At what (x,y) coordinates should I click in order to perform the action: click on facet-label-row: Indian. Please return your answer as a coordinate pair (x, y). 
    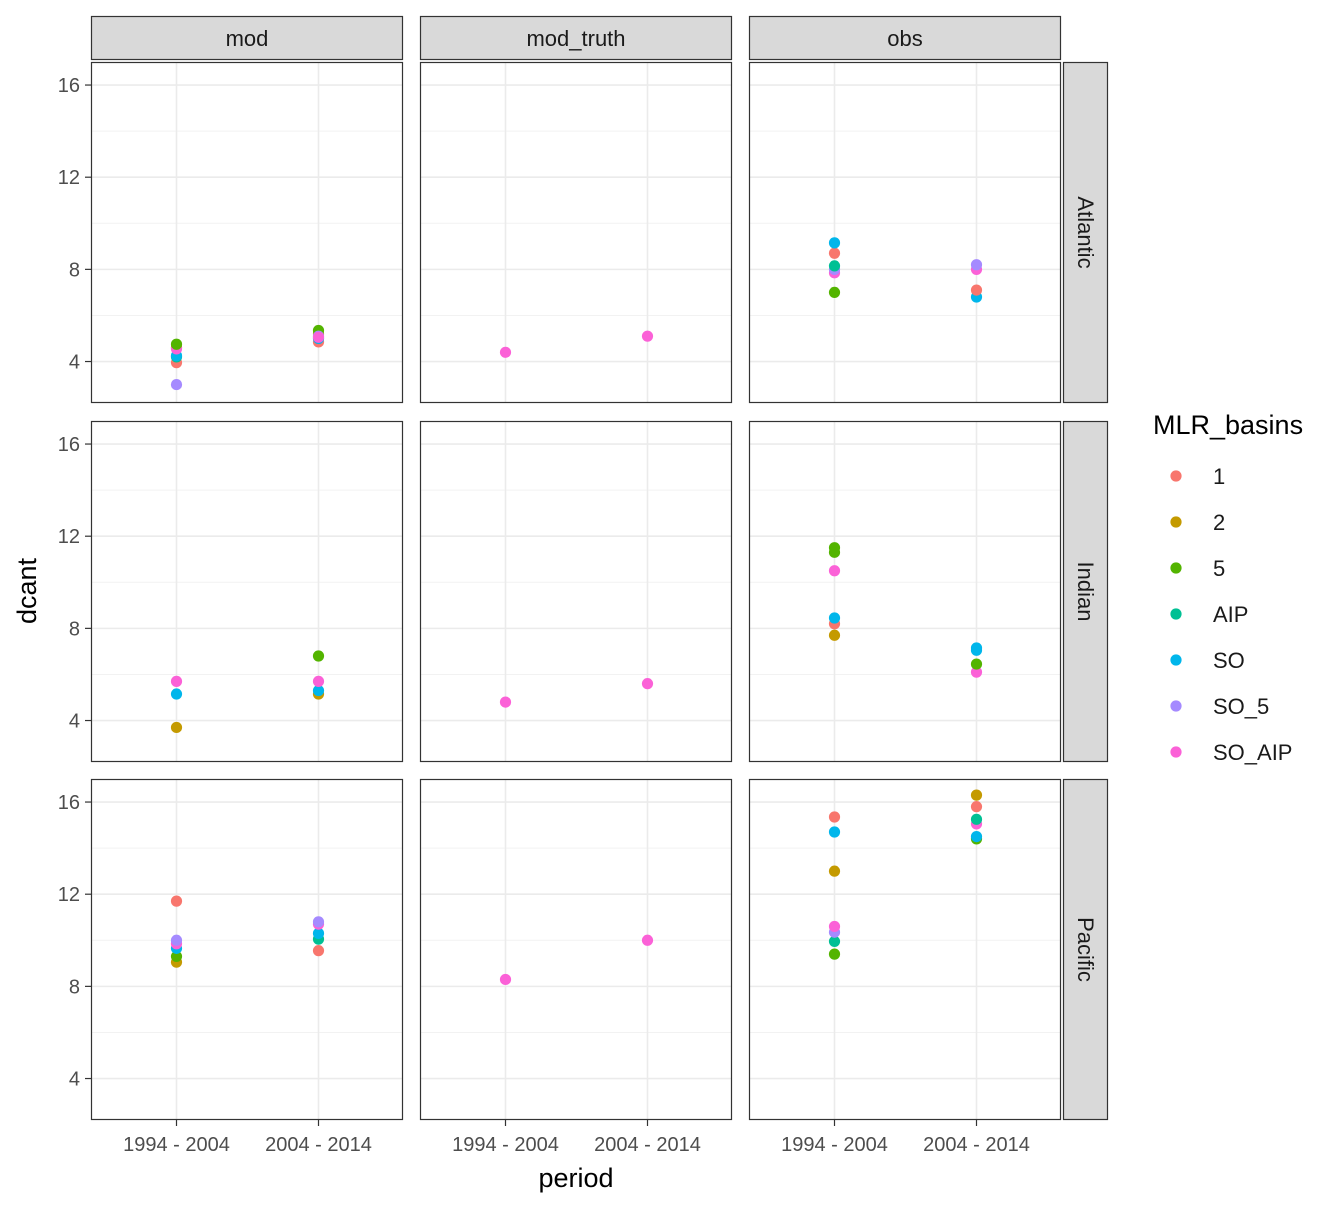
    Looking at the image, I should click on (1085, 592).